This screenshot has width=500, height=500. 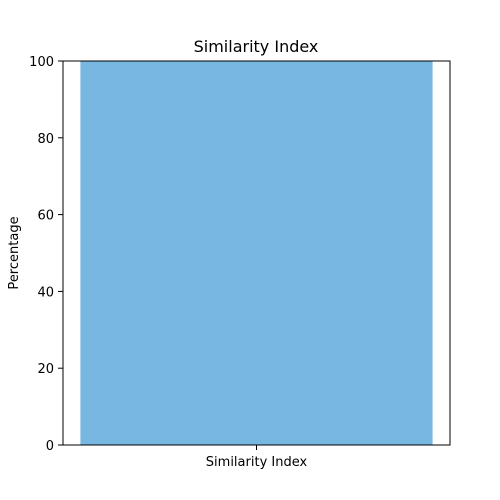 What do you see at coordinates (257, 462) in the screenshot?
I see `x-tick-label-1: Similarity Index` at bounding box center [257, 462].